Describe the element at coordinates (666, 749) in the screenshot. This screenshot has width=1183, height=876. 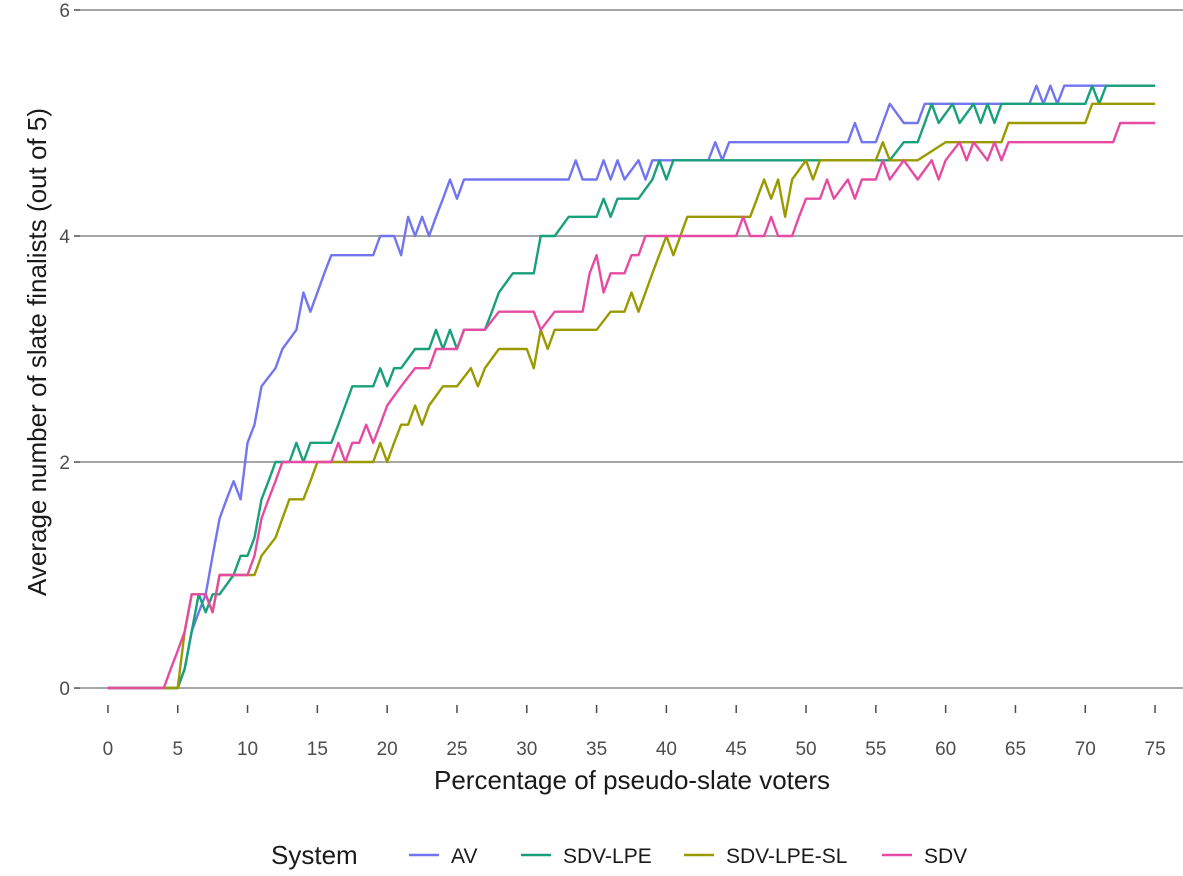
I see `x-tick-label-40: 40` at that location.